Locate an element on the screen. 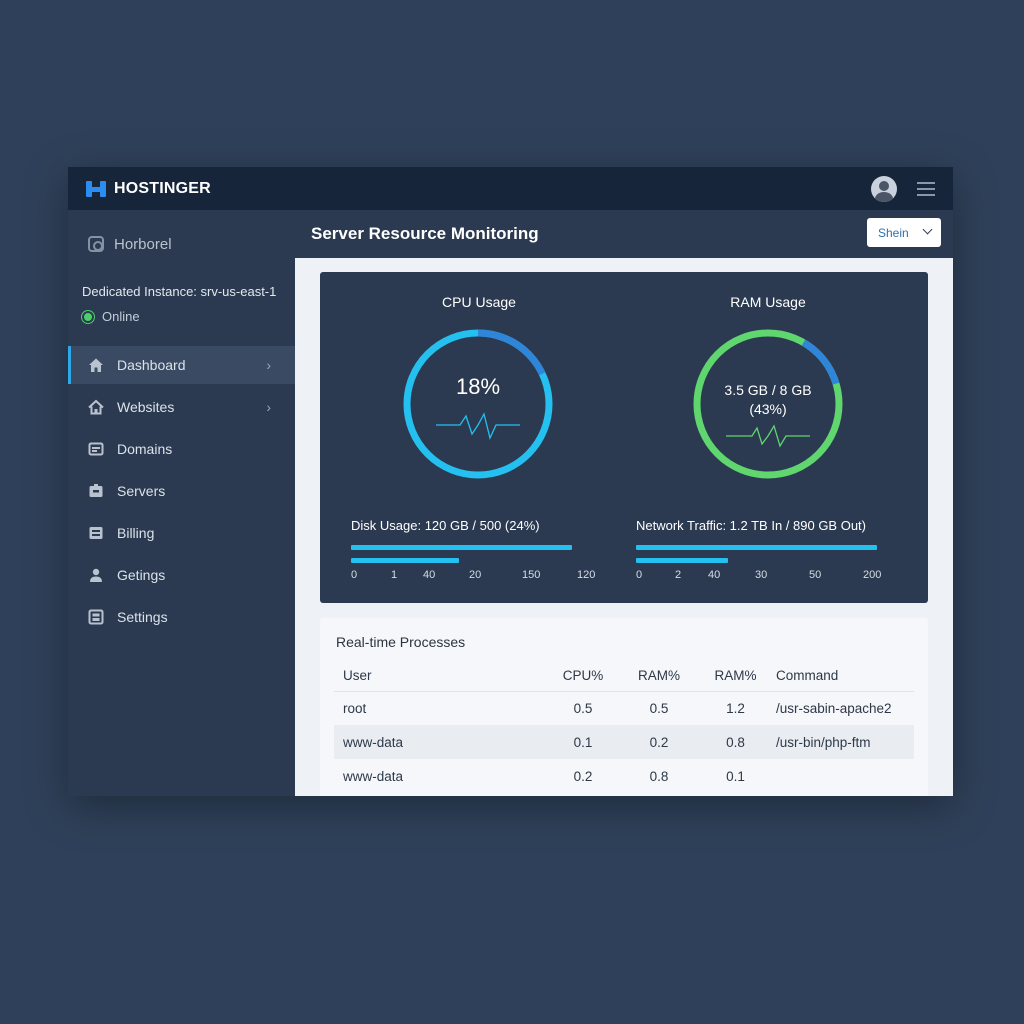 Image resolution: width=1024 pixels, height=1024 pixels. network-tick: 0 is located at coordinates (639, 575).